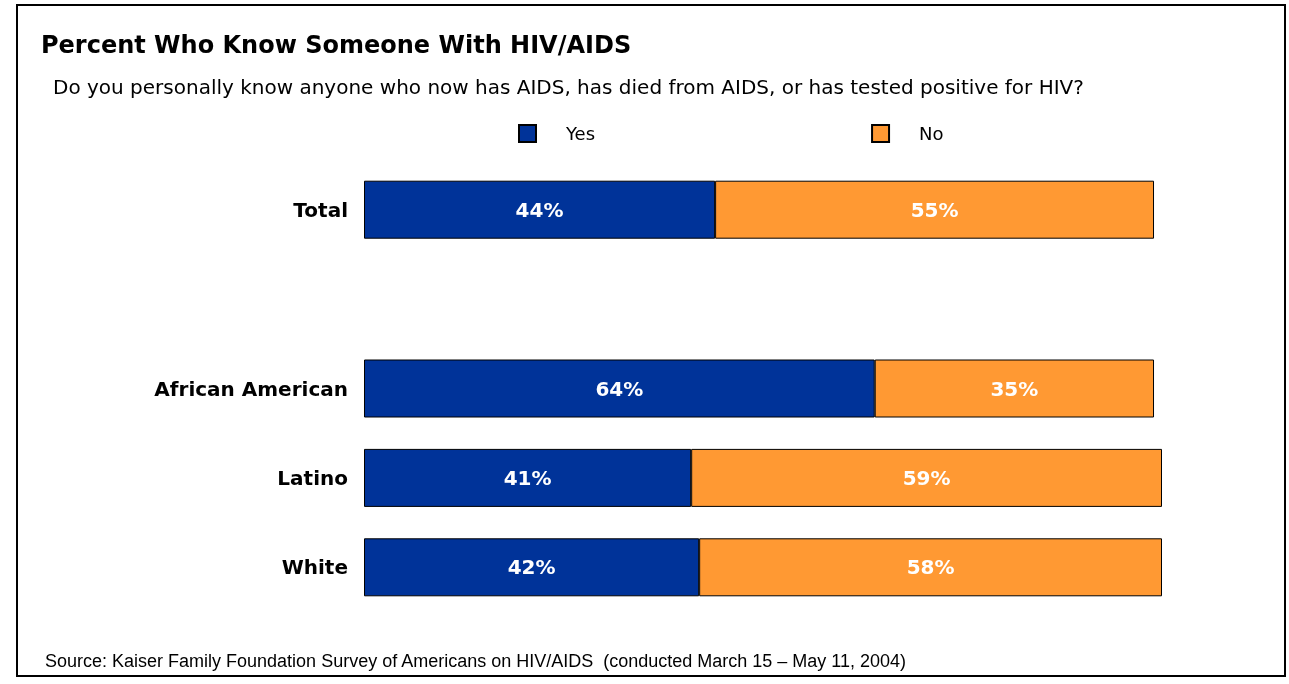 This screenshot has width=1289, height=684. Describe the element at coordinates (926, 477) in the screenshot. I see `data-label: 59%` at that location.